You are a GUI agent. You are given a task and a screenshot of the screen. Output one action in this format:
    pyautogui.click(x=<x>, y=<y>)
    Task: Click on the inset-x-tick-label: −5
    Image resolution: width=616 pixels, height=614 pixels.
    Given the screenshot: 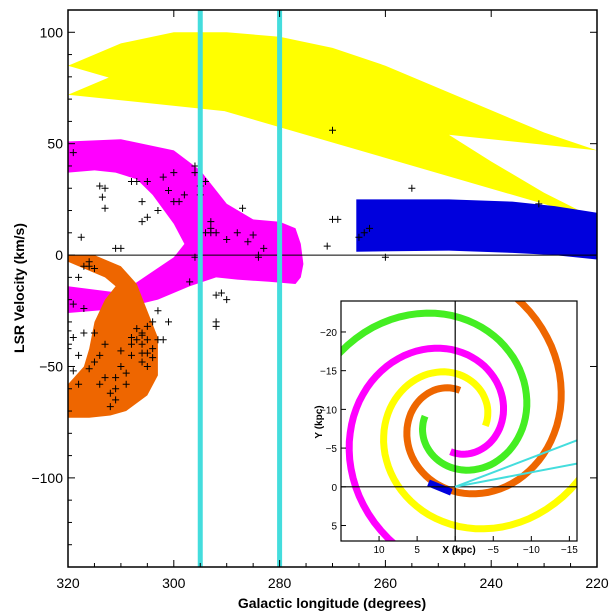 What is the action you would take?
    pyautogui.click(x=494, y=550)
    